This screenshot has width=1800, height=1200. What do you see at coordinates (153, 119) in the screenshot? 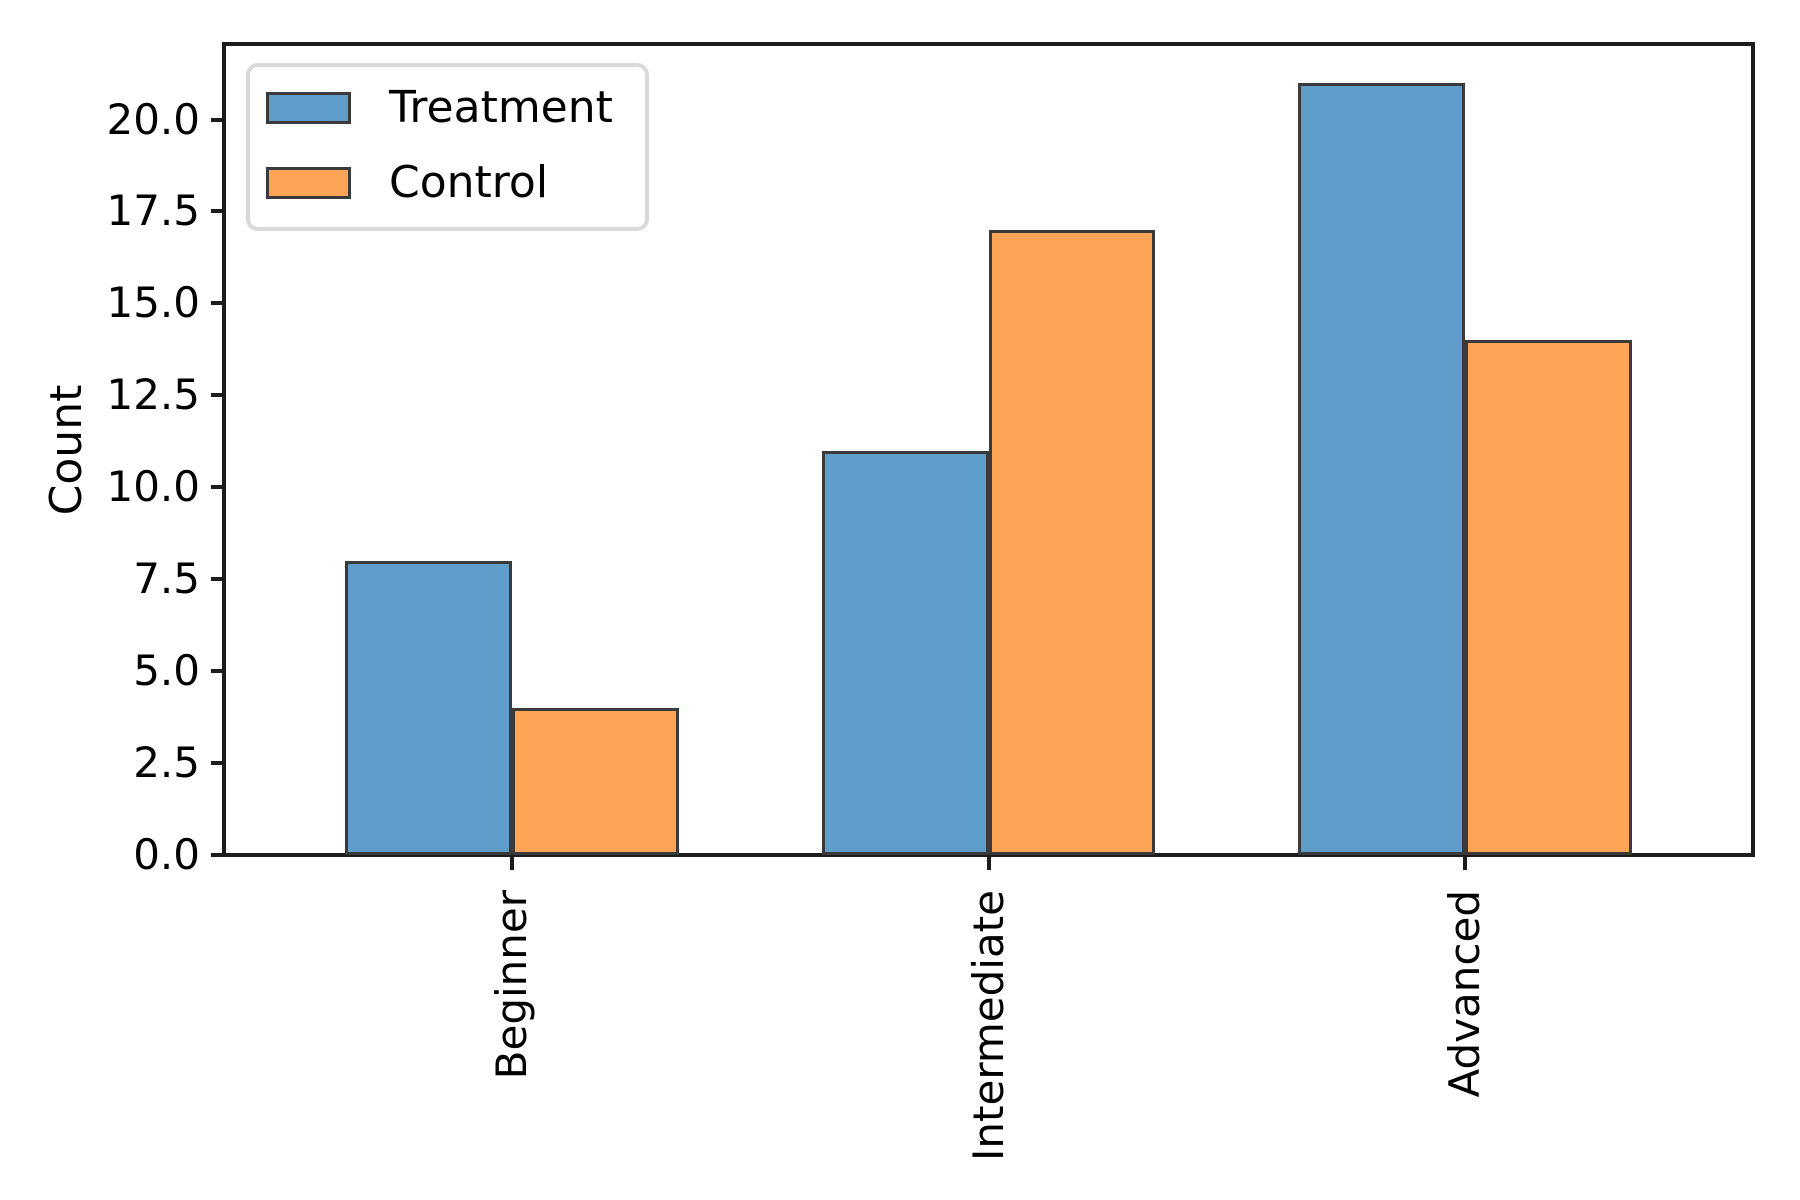
I see `y-tick-label: 20.0` at bounding box center [153, 119].